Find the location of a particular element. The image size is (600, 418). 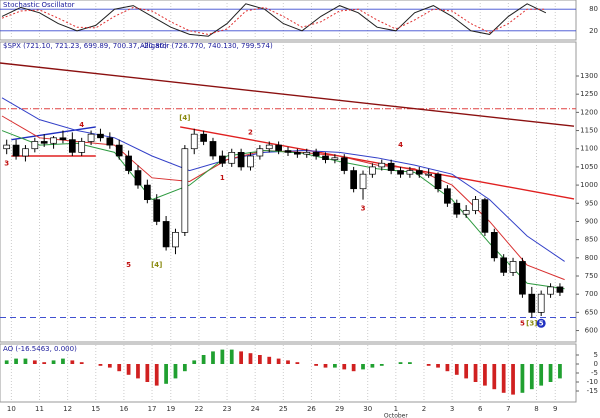

y-tick-label: 750 is located at coordinates (591, 276).